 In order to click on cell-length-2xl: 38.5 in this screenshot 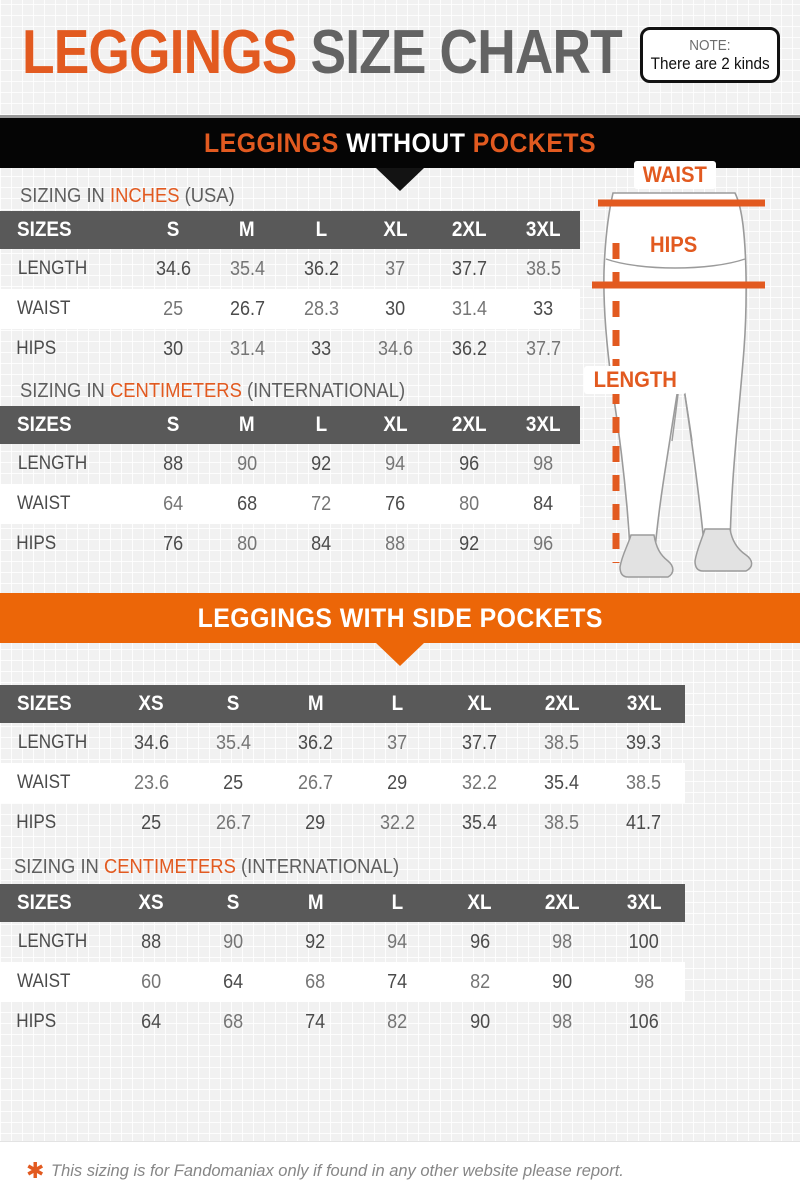, I will do `click(562, 742)`.